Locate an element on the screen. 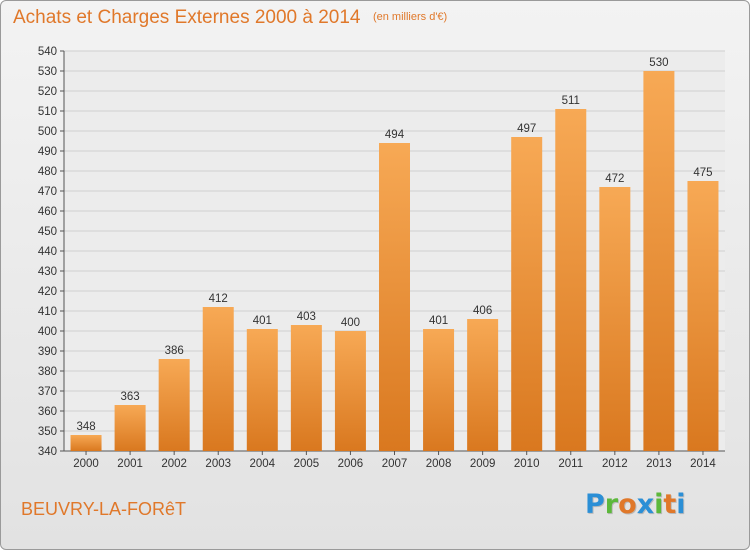 This screenshot has height=550, width=750. chart-title: Achats et Charges Externes 2000 à 2014 is located at coordinates (187, 17).